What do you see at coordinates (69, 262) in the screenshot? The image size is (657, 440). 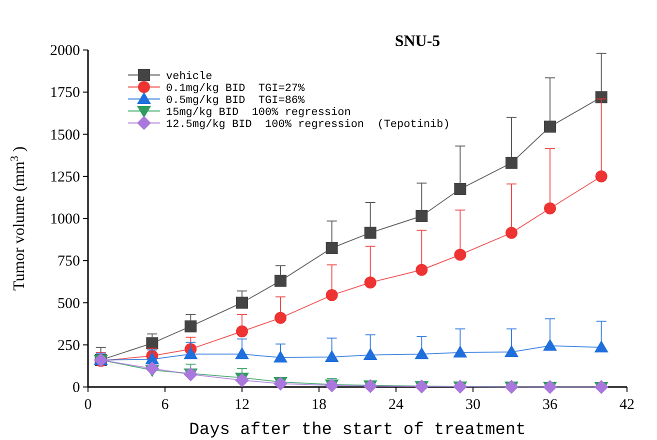 I see `y-tick-label: 750` at bounding box center [69, 262].